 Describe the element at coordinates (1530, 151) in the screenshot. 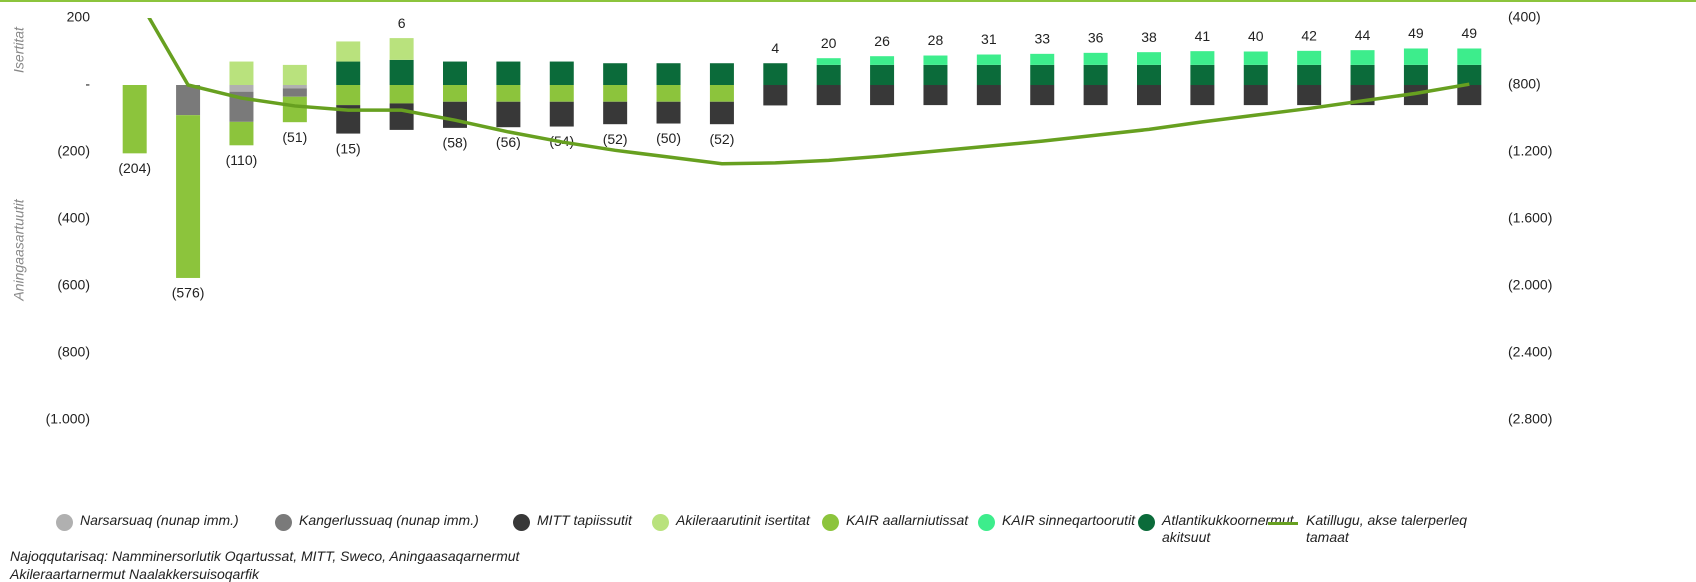

I see `y2-tick-label: (1.200)` at that location.